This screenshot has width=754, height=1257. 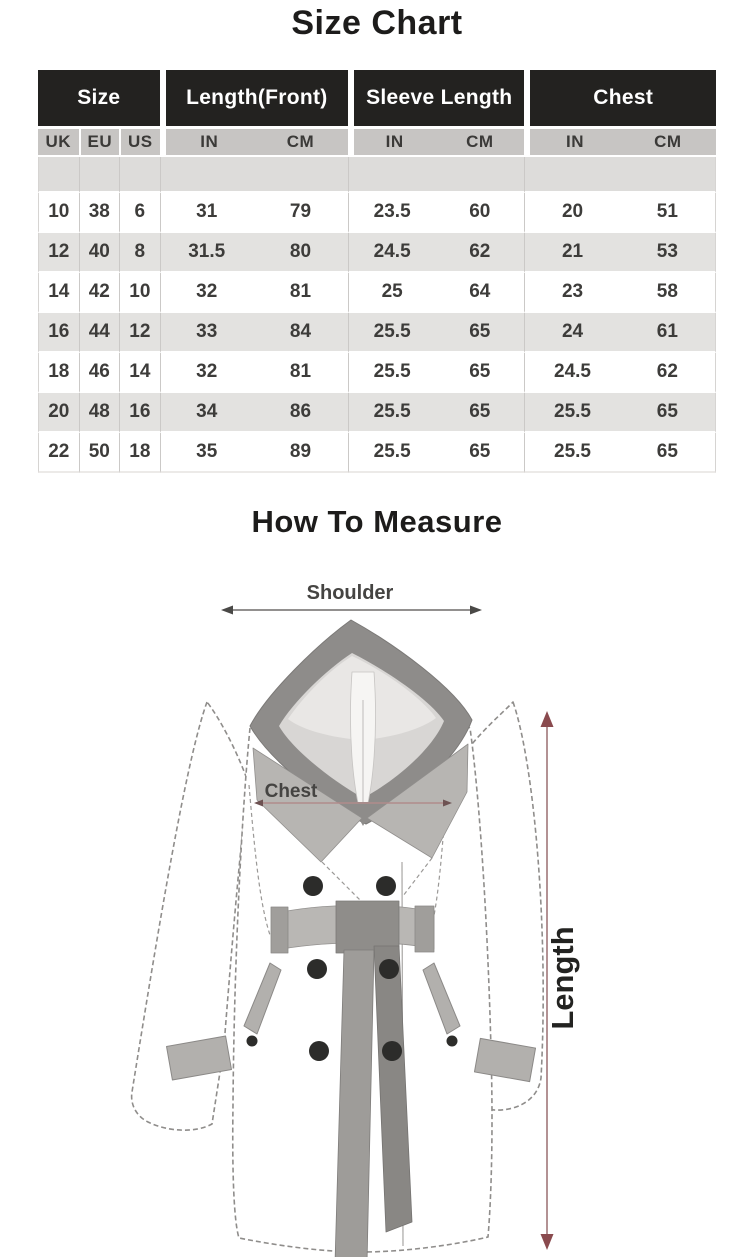 What do you see at coordinates (353, 803) in the screenshot?
I see `chest-arrow` at bounding box center [353, 803].